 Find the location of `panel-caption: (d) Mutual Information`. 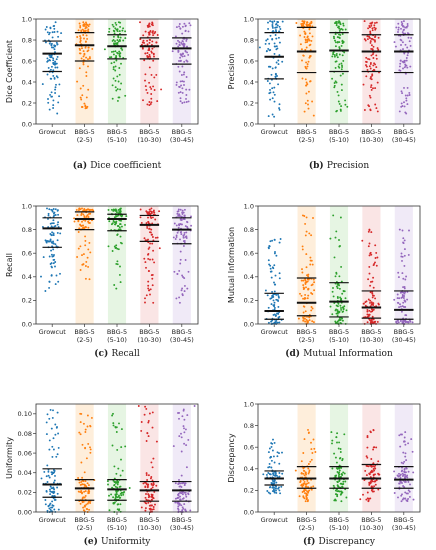

panel-caption: (d) Mutual Information is located at coordinates (339, 353).